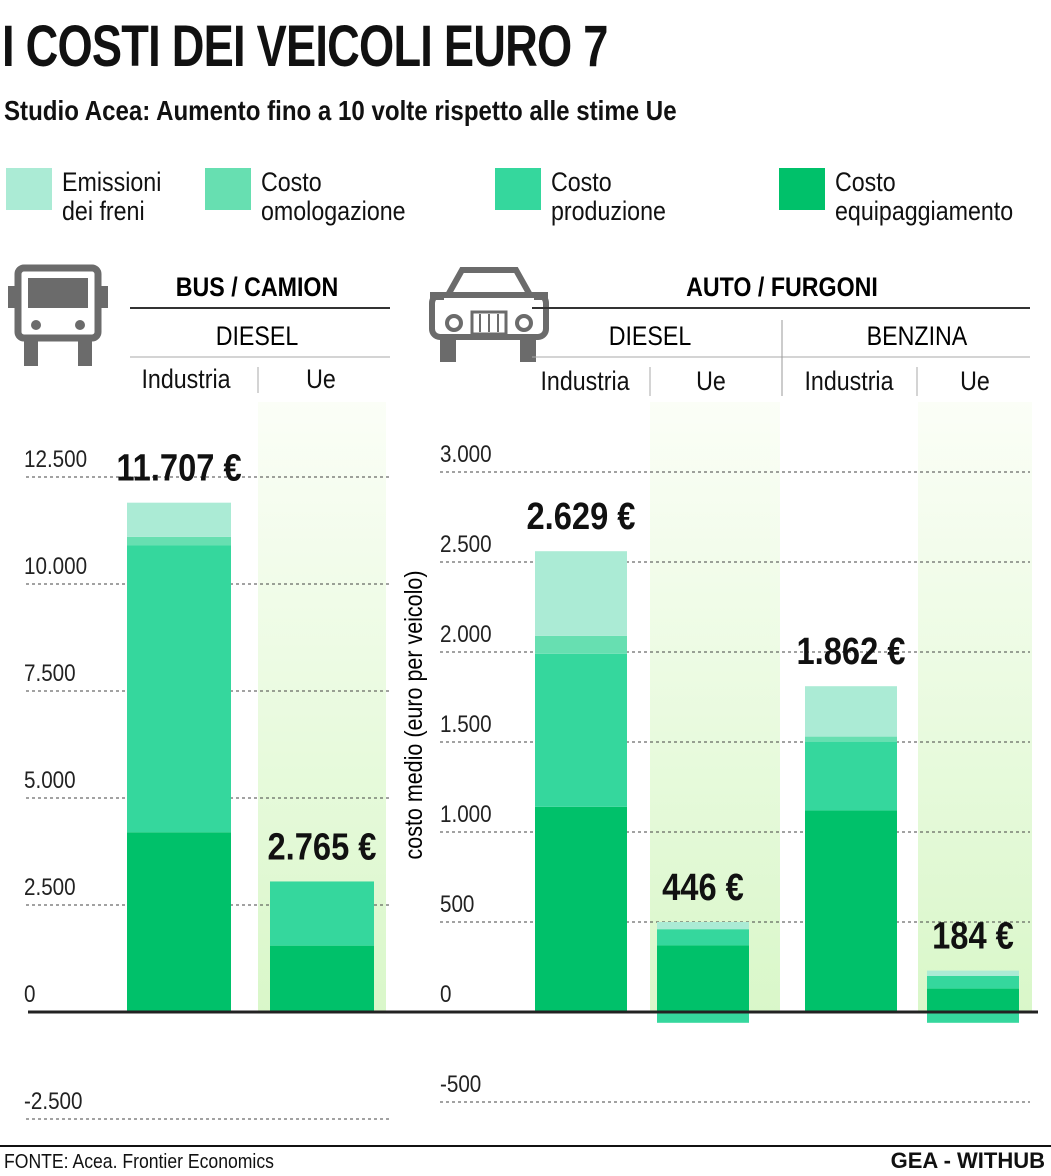 The image size is (1051, 1176). Describe the element at coordinates (139, 1162) in the screenshot. I see `source-note: FONTE: Acea. Frontier Economics` at that location.